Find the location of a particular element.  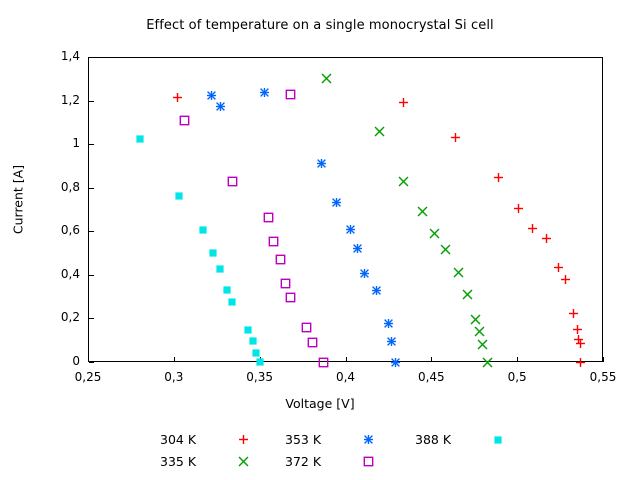

y-tick-label: 0,6 is located at coordinates (70, 230).